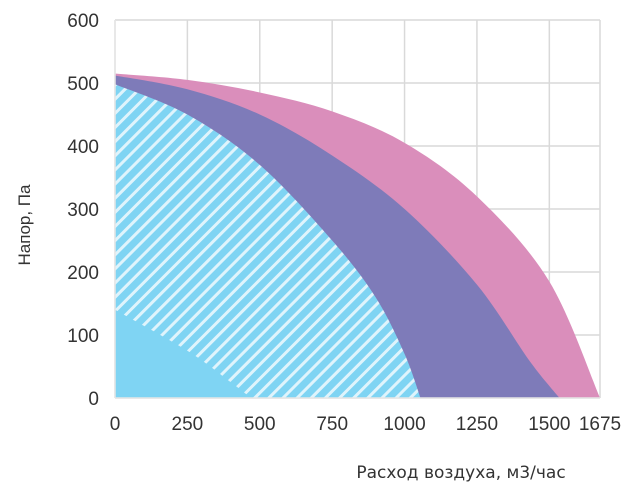  Describe the element at coordinates (83, 21) in the screenshot. I see `y-tick-label: 600` at that location.